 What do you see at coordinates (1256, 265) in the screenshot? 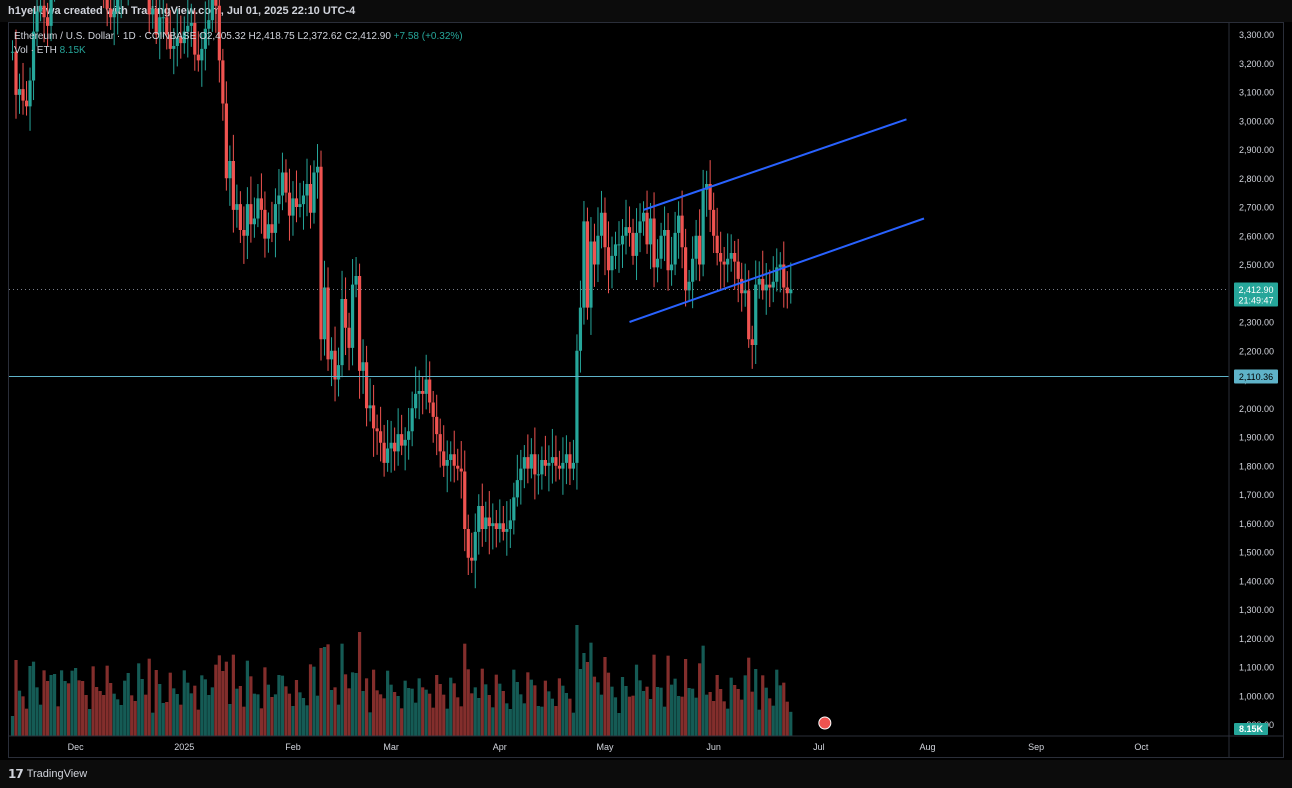
I see `price-tick-label: 2,500.00` at bounding box center [1256, 265].